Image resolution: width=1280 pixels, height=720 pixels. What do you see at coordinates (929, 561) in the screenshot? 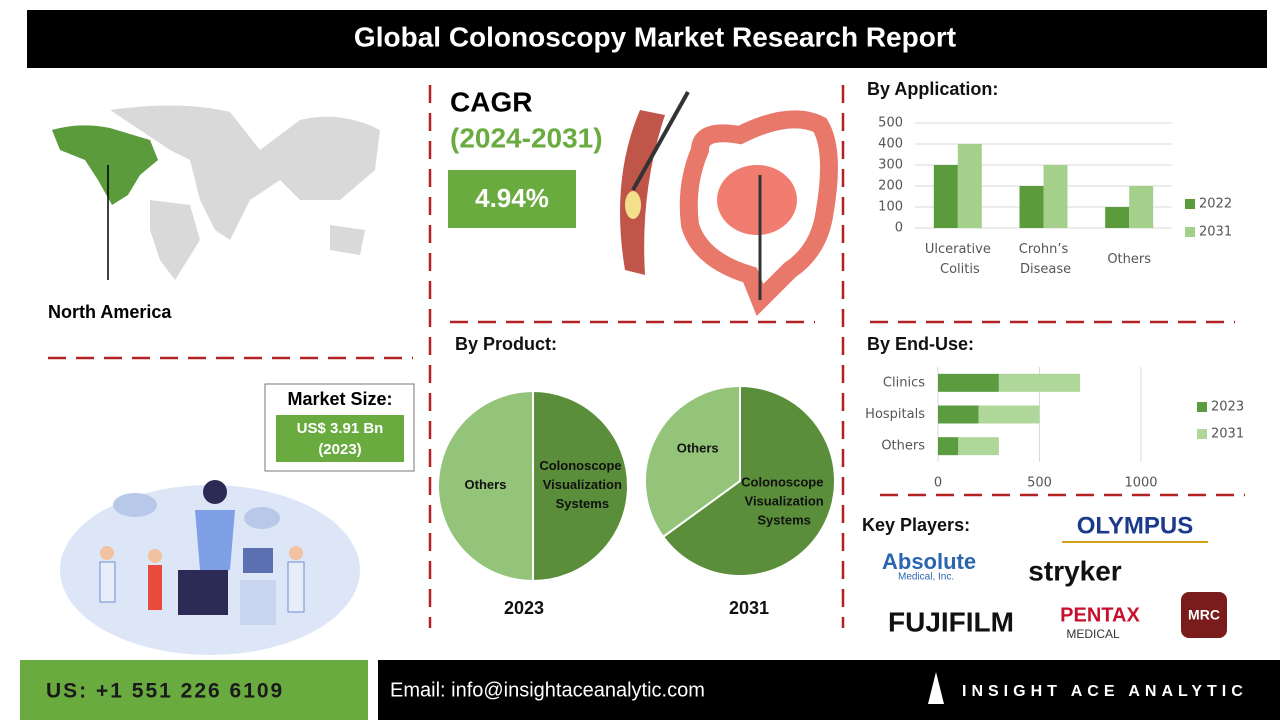
I see `logo-absolute: Absolute` at bounding box center [929, 561].